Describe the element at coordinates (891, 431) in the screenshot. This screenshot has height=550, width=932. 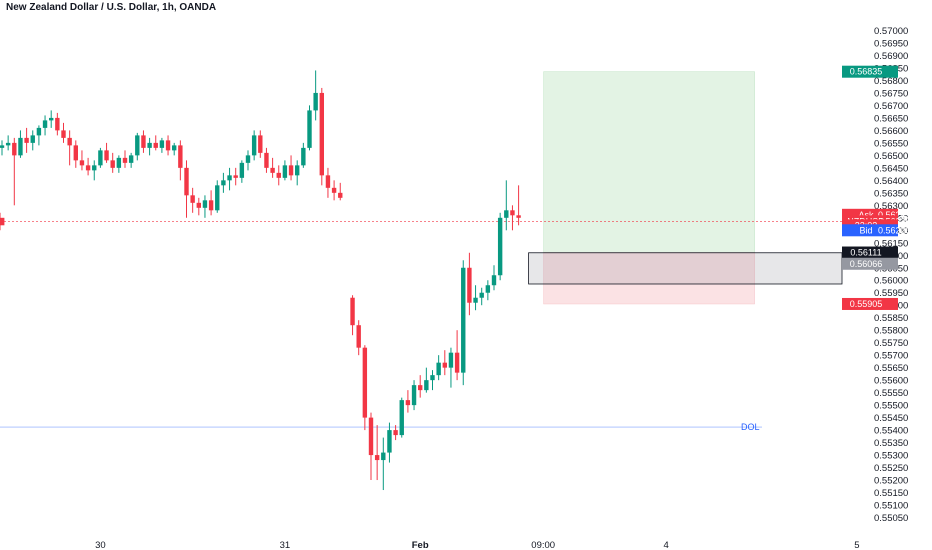
I see `y-tick-label: 0.55400` at that location.